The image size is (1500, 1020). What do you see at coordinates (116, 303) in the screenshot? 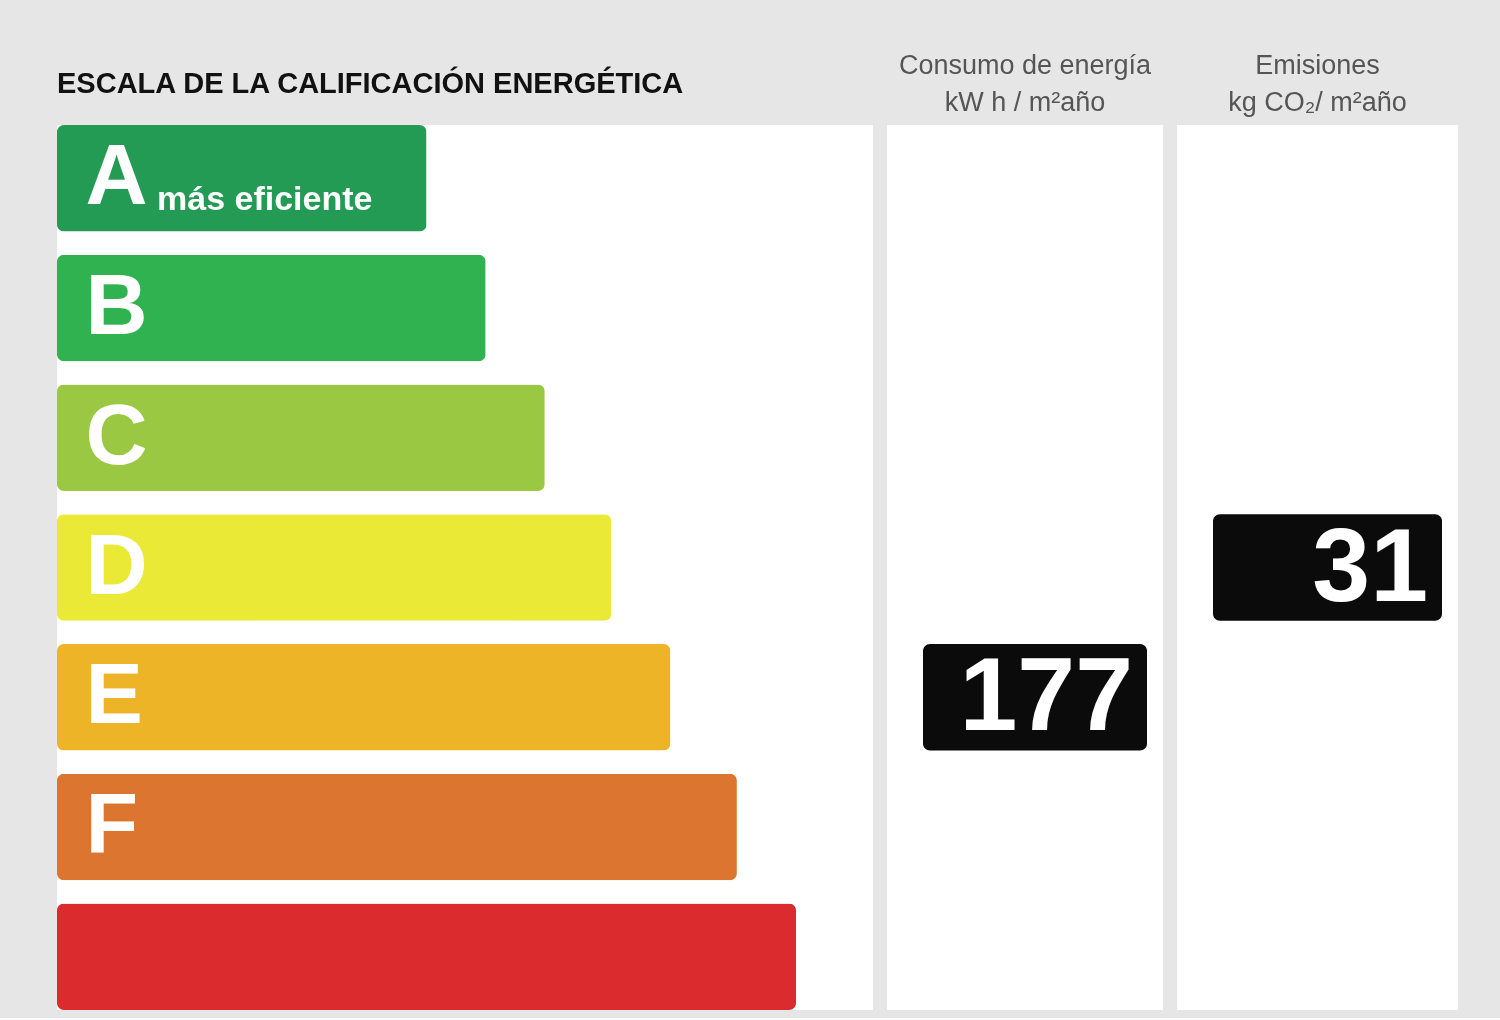
I see `y-tick-label: B` at bounding box center [116, 303].